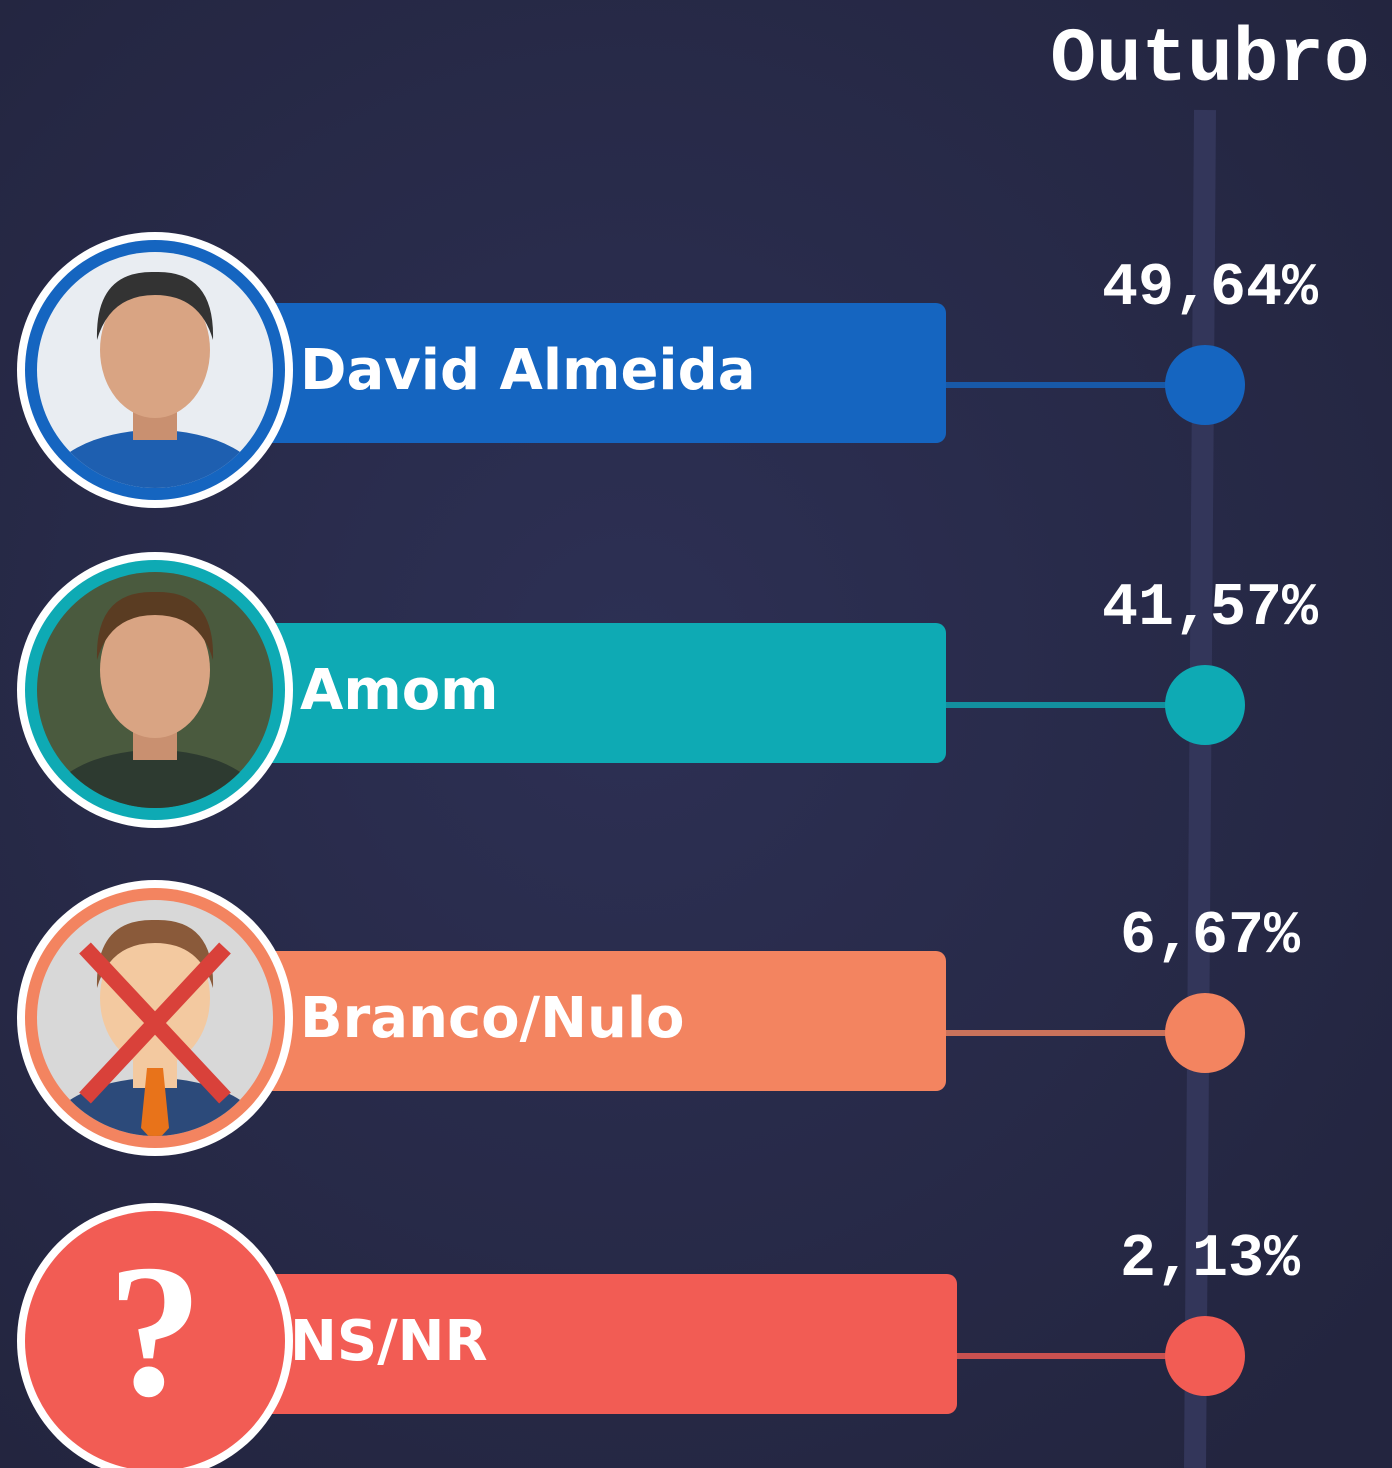  What do you see at coordinates (492, 1018) in the screenshot?
I see `name-label: Branco/Nulo` at bounding box center [492, 1018].